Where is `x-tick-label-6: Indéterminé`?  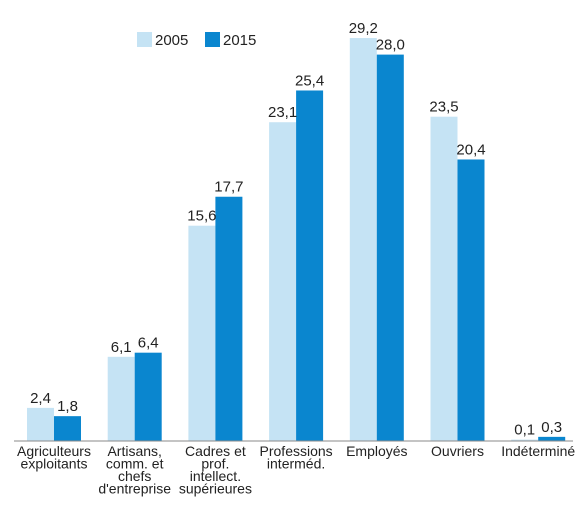 x-tick-label-6: Indéterminé is located at coordinates (538, 451).